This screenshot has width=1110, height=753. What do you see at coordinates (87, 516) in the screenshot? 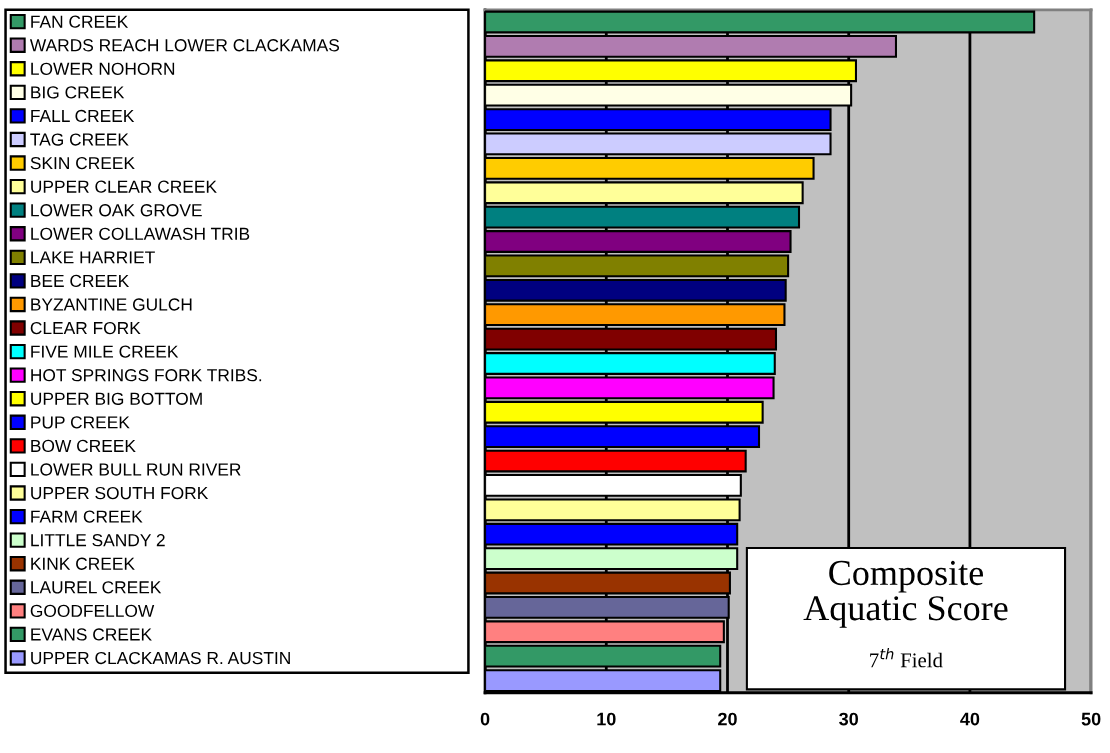
I see `legend-label: FARM CREEK` at bounding box center [87, 516].